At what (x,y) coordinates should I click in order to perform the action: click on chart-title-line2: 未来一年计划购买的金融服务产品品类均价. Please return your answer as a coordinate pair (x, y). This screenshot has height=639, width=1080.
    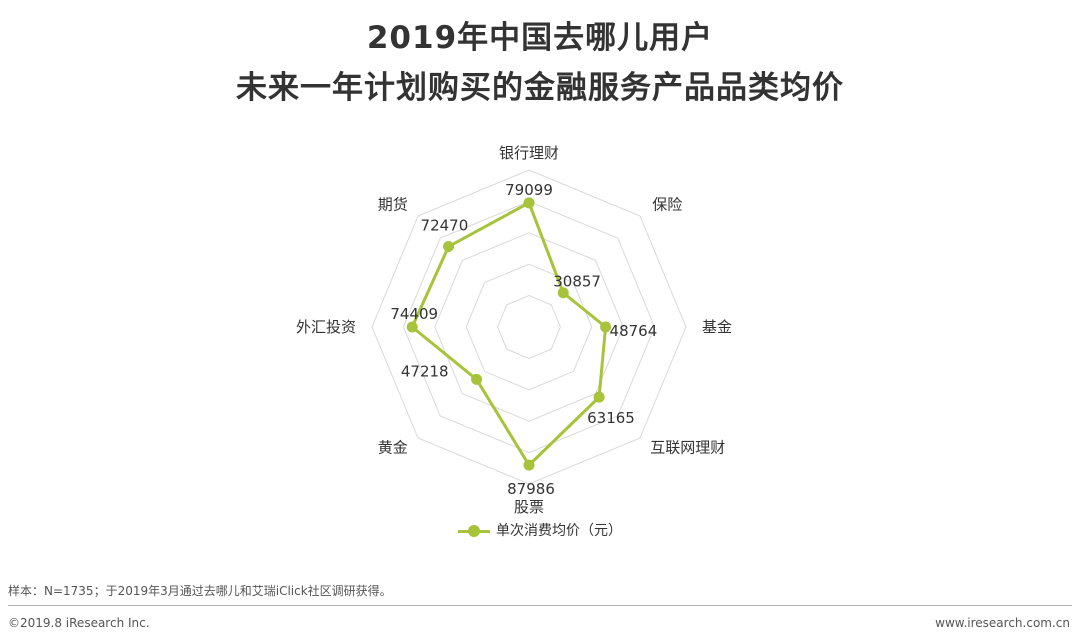
    Looking at the image, I should click on (540, 88).